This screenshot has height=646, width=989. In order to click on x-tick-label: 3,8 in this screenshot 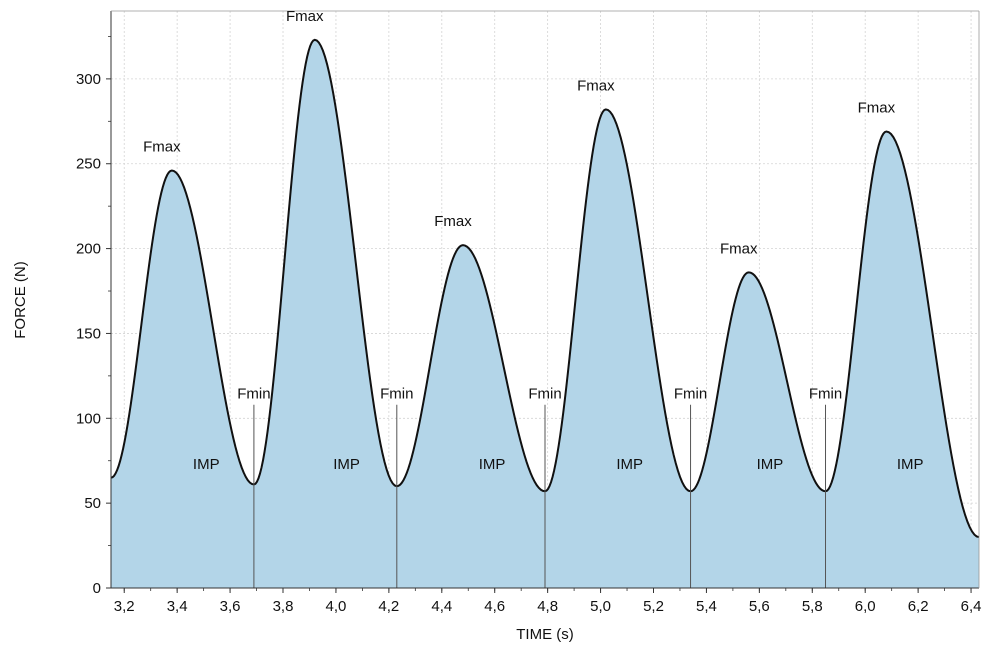, I will do `click(283, 606)`.